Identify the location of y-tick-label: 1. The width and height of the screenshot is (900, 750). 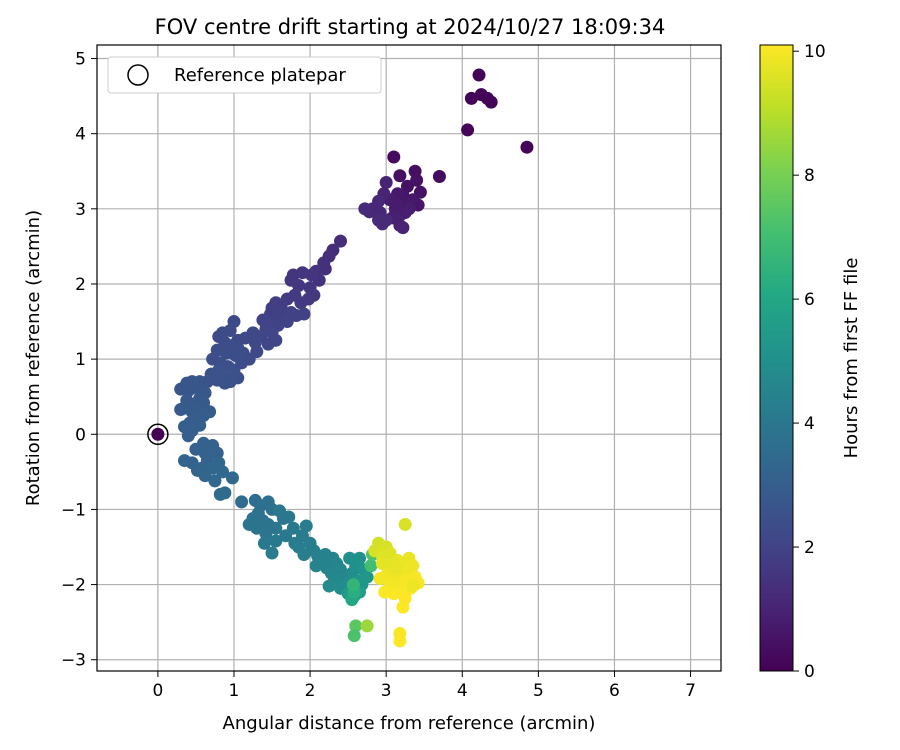
(80, 360).